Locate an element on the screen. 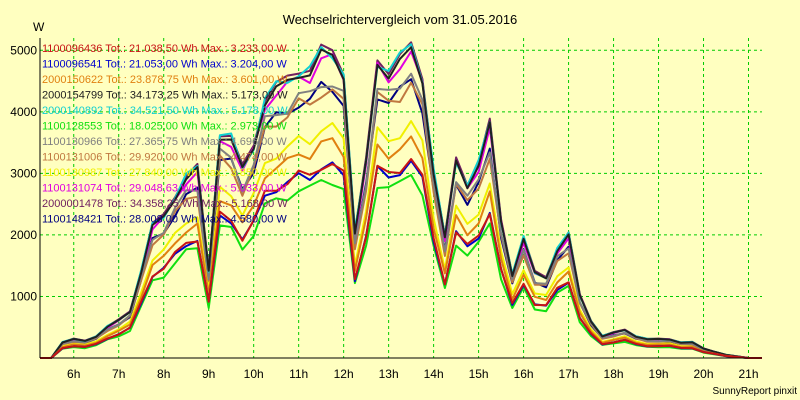 This screenshot has width=800, height=400. chart-title: Wechselrichtervergleich vom 31.05.2016 is located at coordinates (400, 19).